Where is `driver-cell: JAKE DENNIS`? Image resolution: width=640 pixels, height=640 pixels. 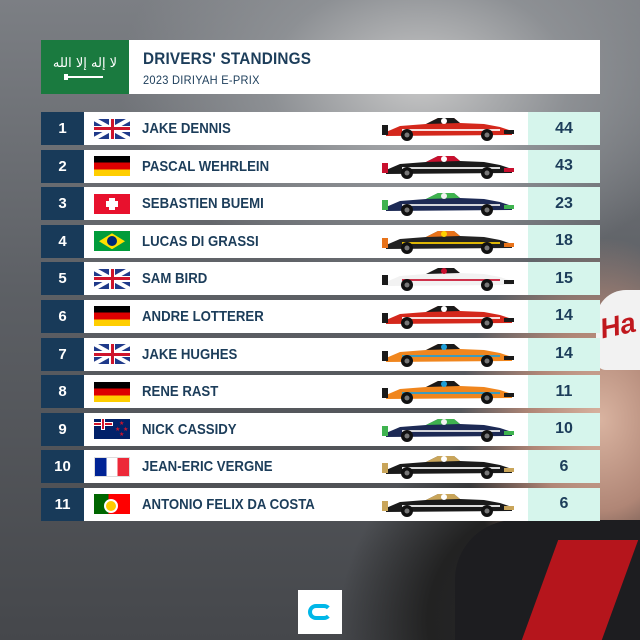 driver-cell: JAKE DENNIS is located at coordinates (306, 128).